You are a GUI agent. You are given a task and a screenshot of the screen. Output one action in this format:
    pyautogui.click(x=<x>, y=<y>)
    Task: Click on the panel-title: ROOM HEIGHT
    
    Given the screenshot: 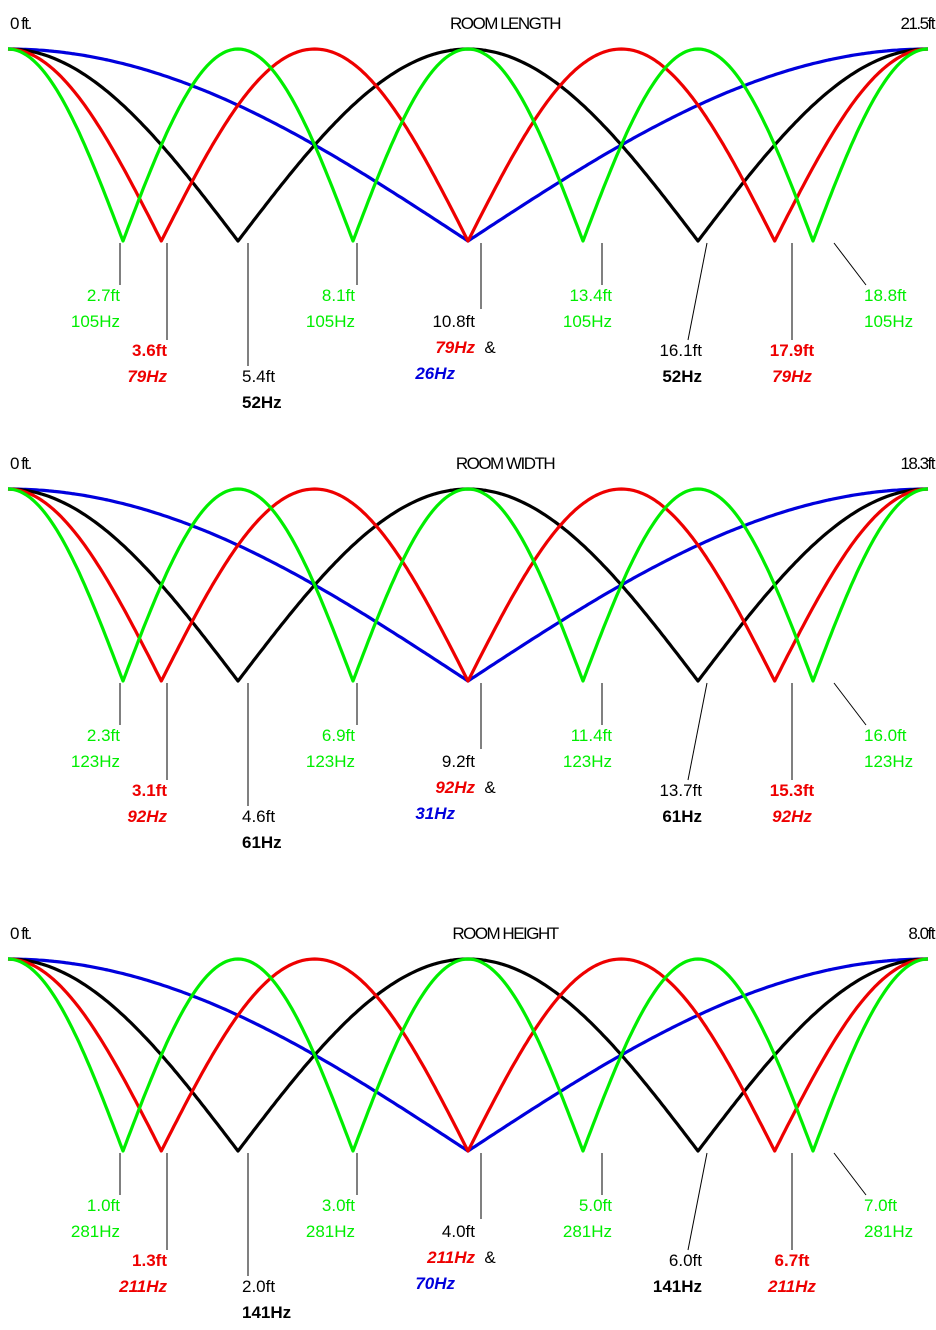 What is the action you would take?
    pyautogui.click(x=505, y=933)
    